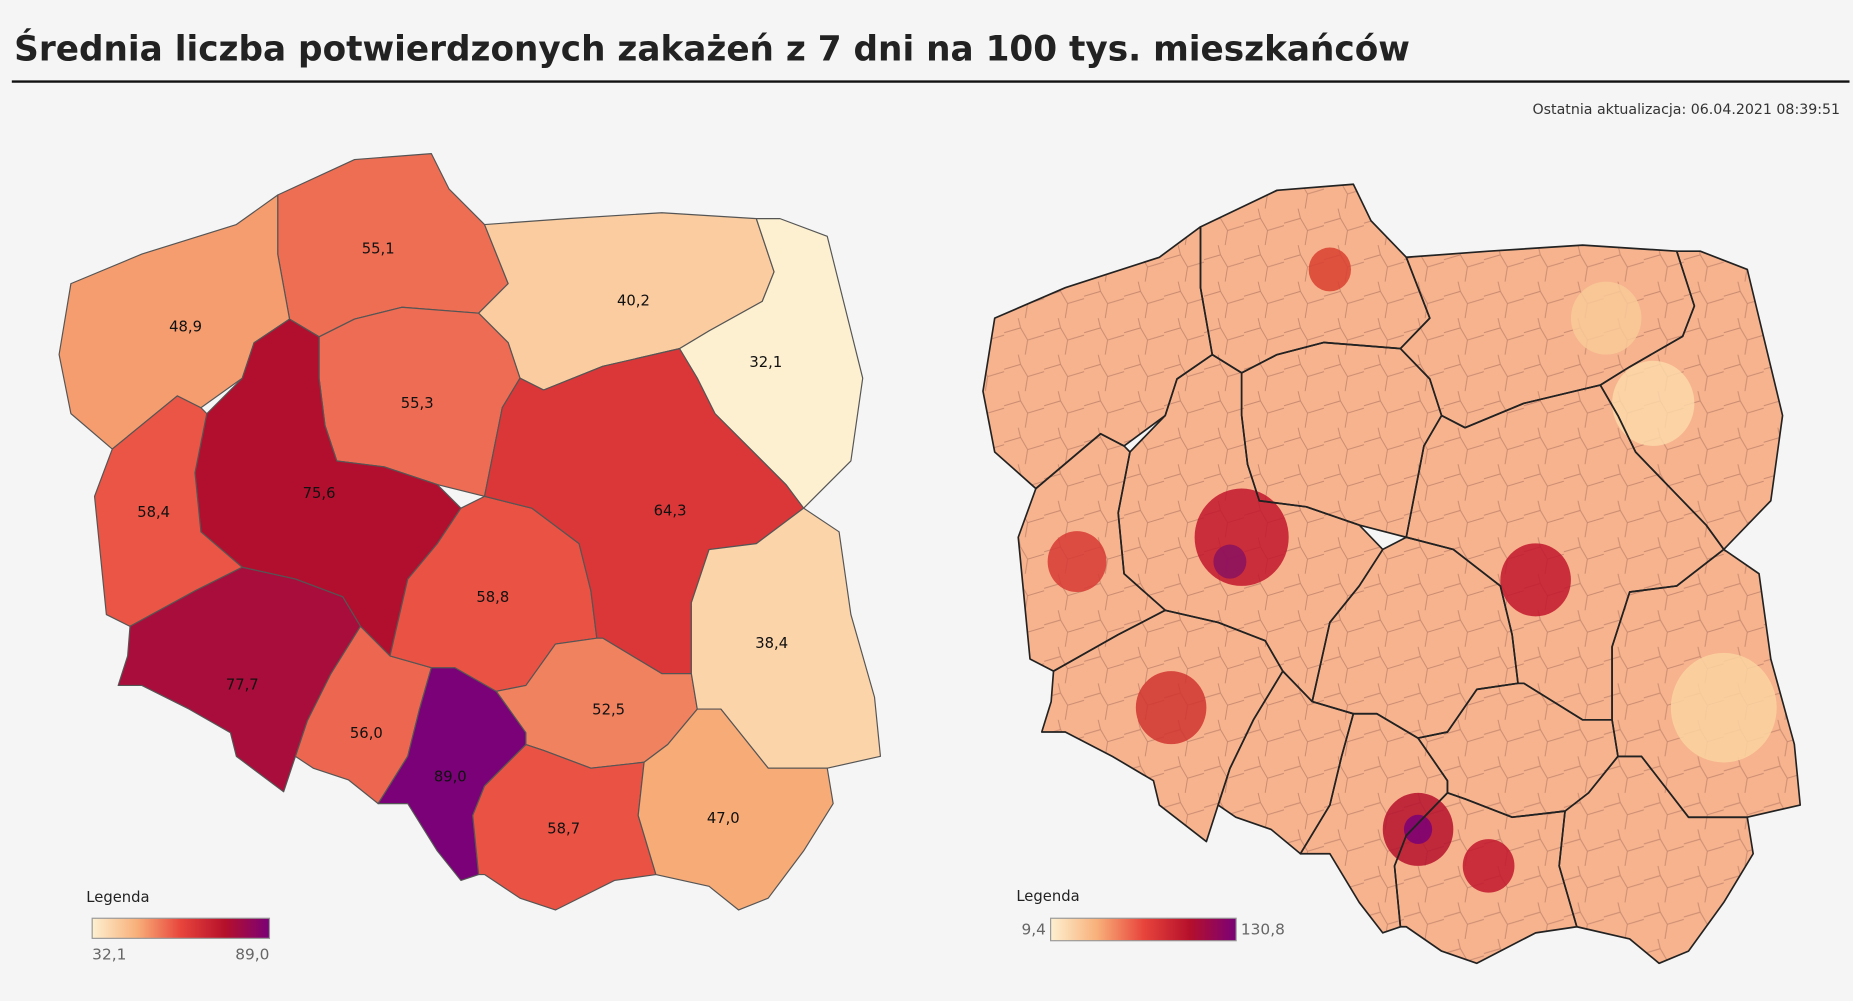 Image resolution: width=1853 pixels, height=1001 pixels. What do you see at coordinates (771, 643) in the screenshot?
I see `value-label: 38,4` at bounding box center [771, 643].